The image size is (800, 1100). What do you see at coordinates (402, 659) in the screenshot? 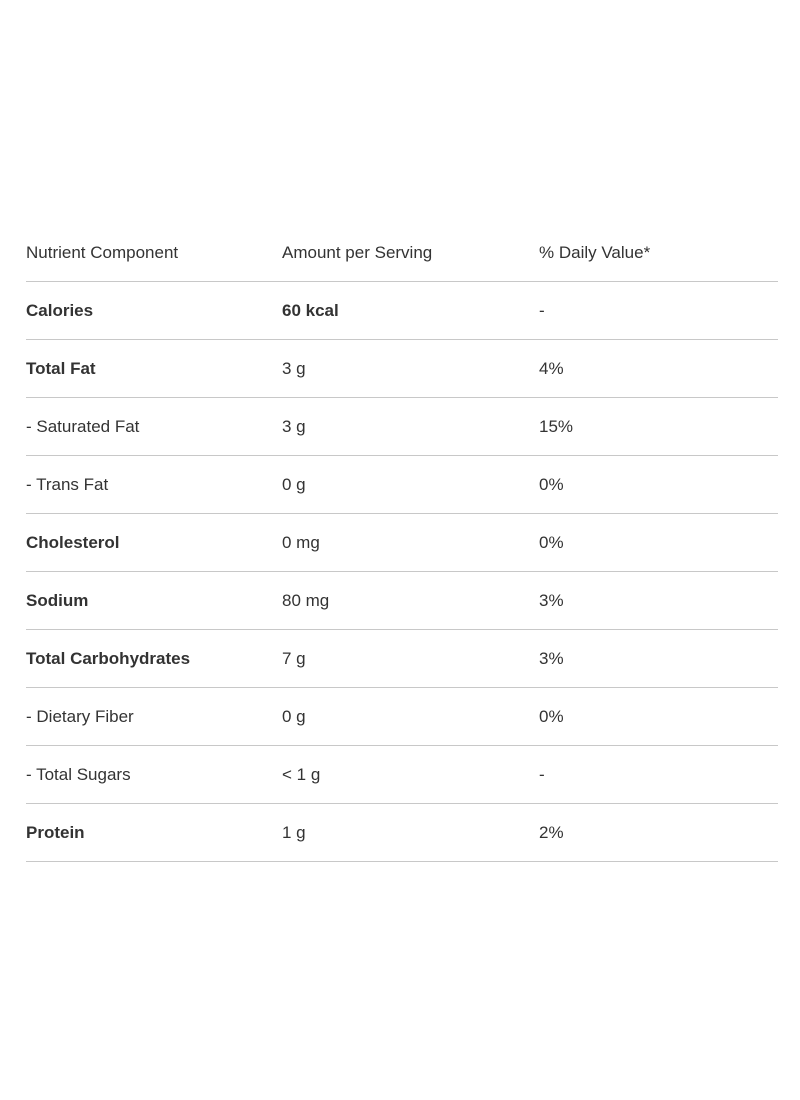
I see `table-row: Total Carbohydrates 7 g 3%` at bounding box center [402, 659].